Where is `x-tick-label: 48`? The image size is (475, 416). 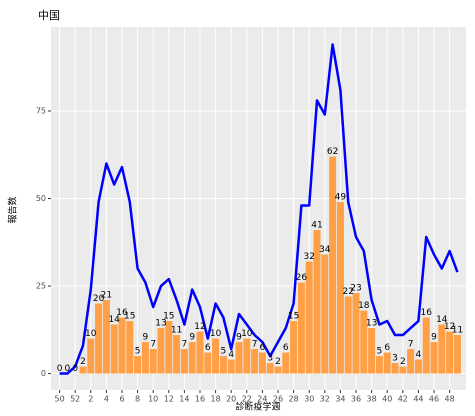
x-tick-label: 48 is located at coordinates (450, 399).